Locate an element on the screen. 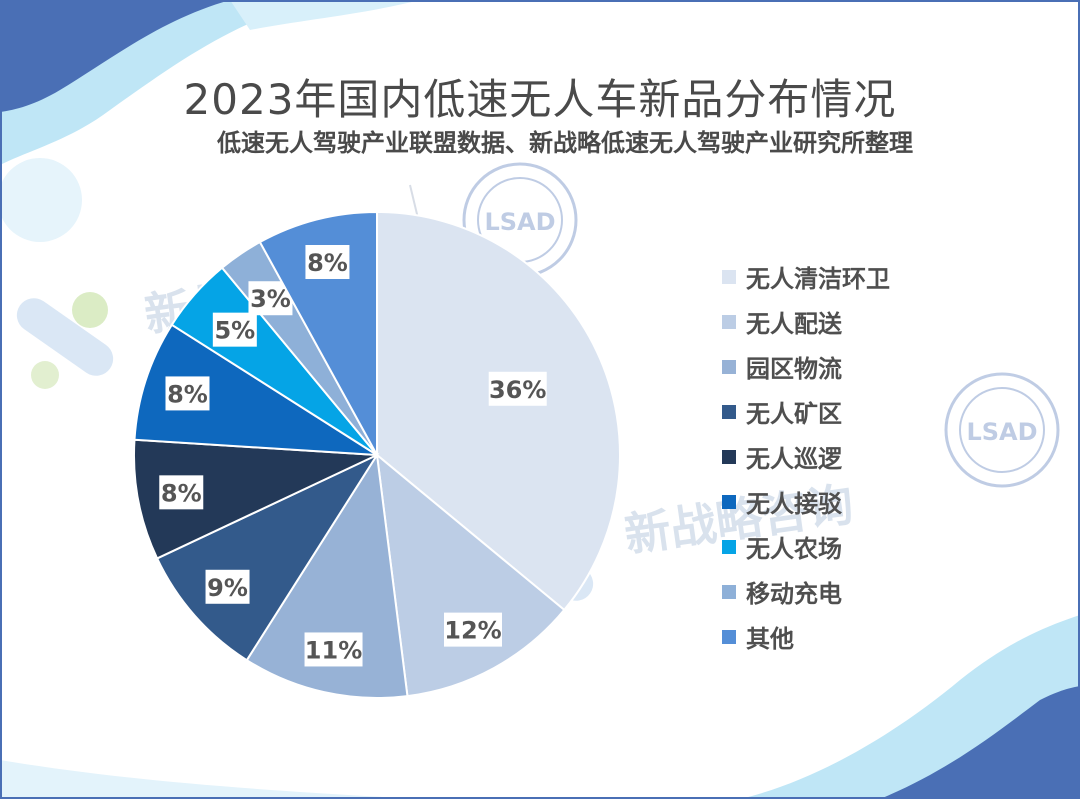 The image size is (1080, 799). bottom-right-wave-dark is located at coordinates (980, 742).